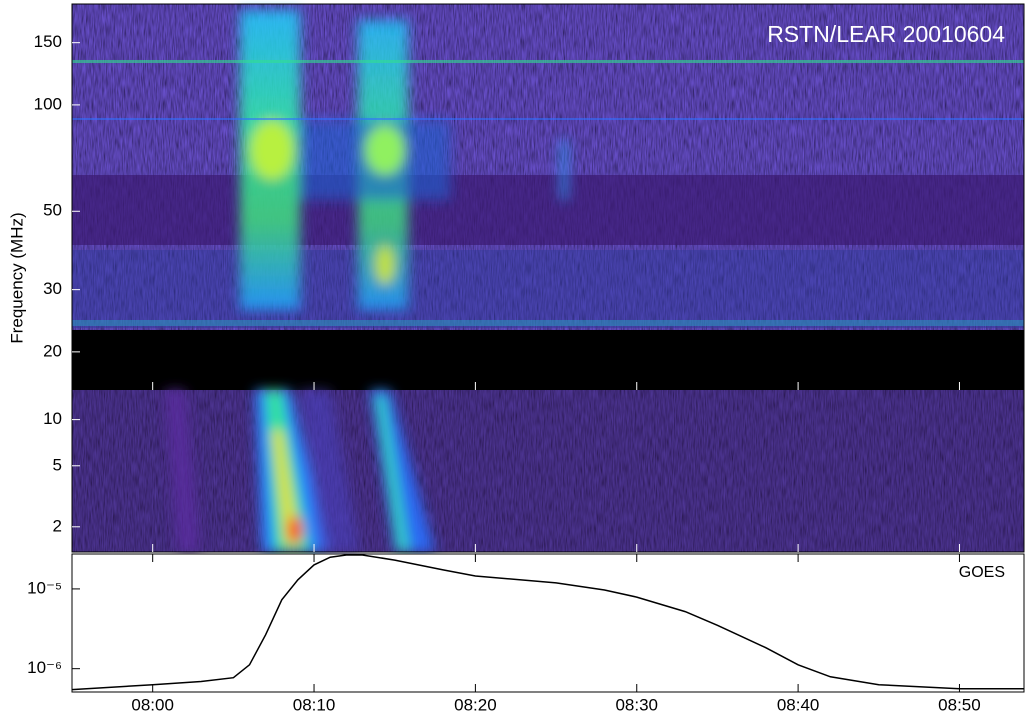 This screenshot has height=720, width=1029. I want to click on x-tick-label: 08:10, so click(314, 704).